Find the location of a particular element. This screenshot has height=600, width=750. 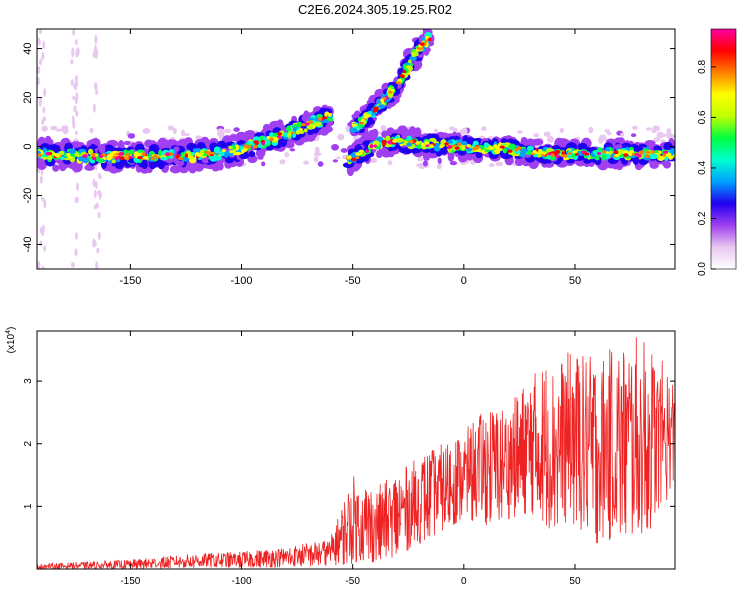

x-tick-label: 50 is located at coordinates (575, 581).